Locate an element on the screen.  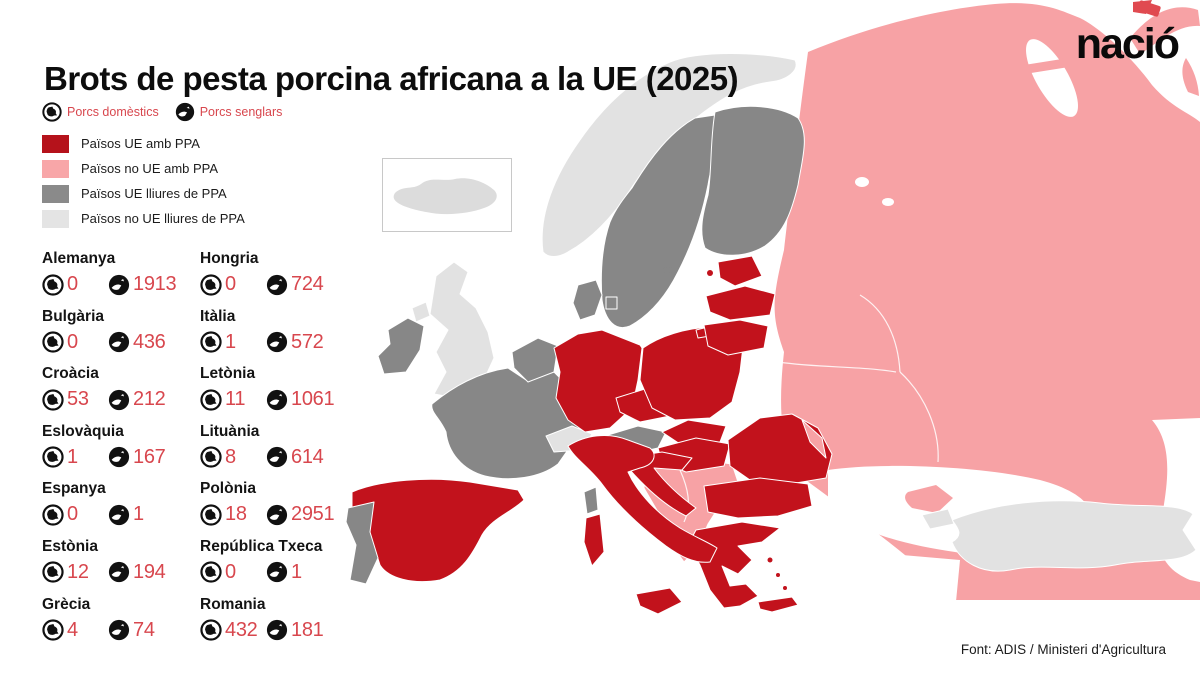
country-name: Eslovàquia is located at coordinates (83, 431).